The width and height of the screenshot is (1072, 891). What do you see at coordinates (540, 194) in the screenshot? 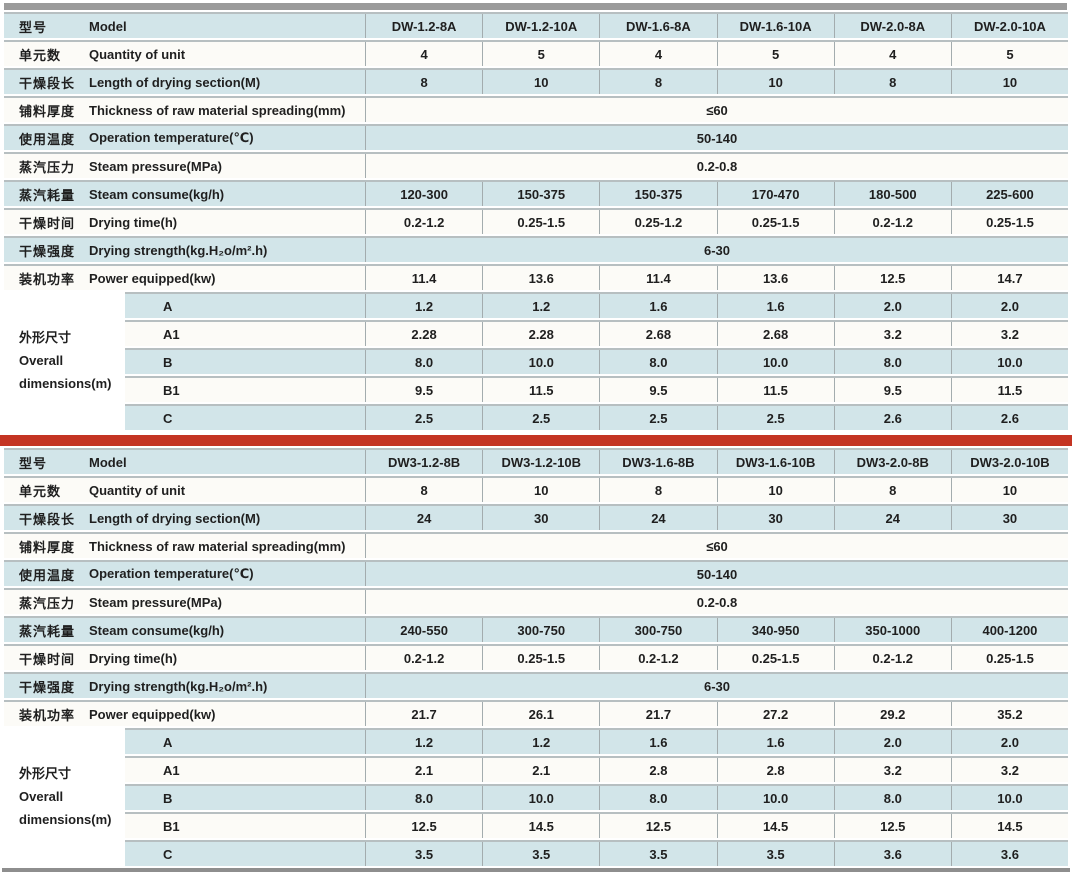
I see `value-cell: 150-375` at bounding box center [540, 194].